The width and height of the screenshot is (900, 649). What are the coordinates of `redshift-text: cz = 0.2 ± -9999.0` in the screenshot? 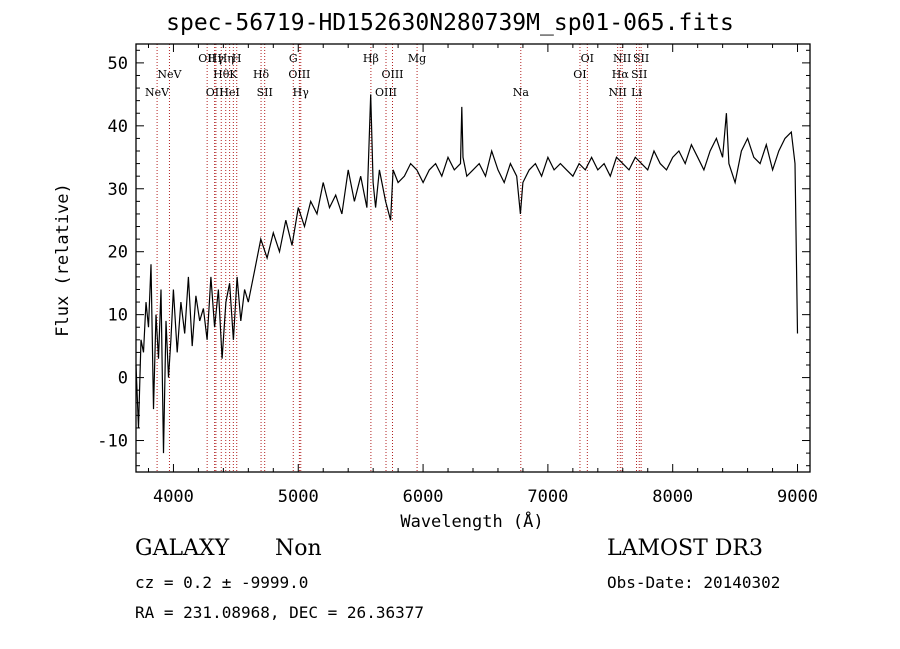 It's located at (222, 582).